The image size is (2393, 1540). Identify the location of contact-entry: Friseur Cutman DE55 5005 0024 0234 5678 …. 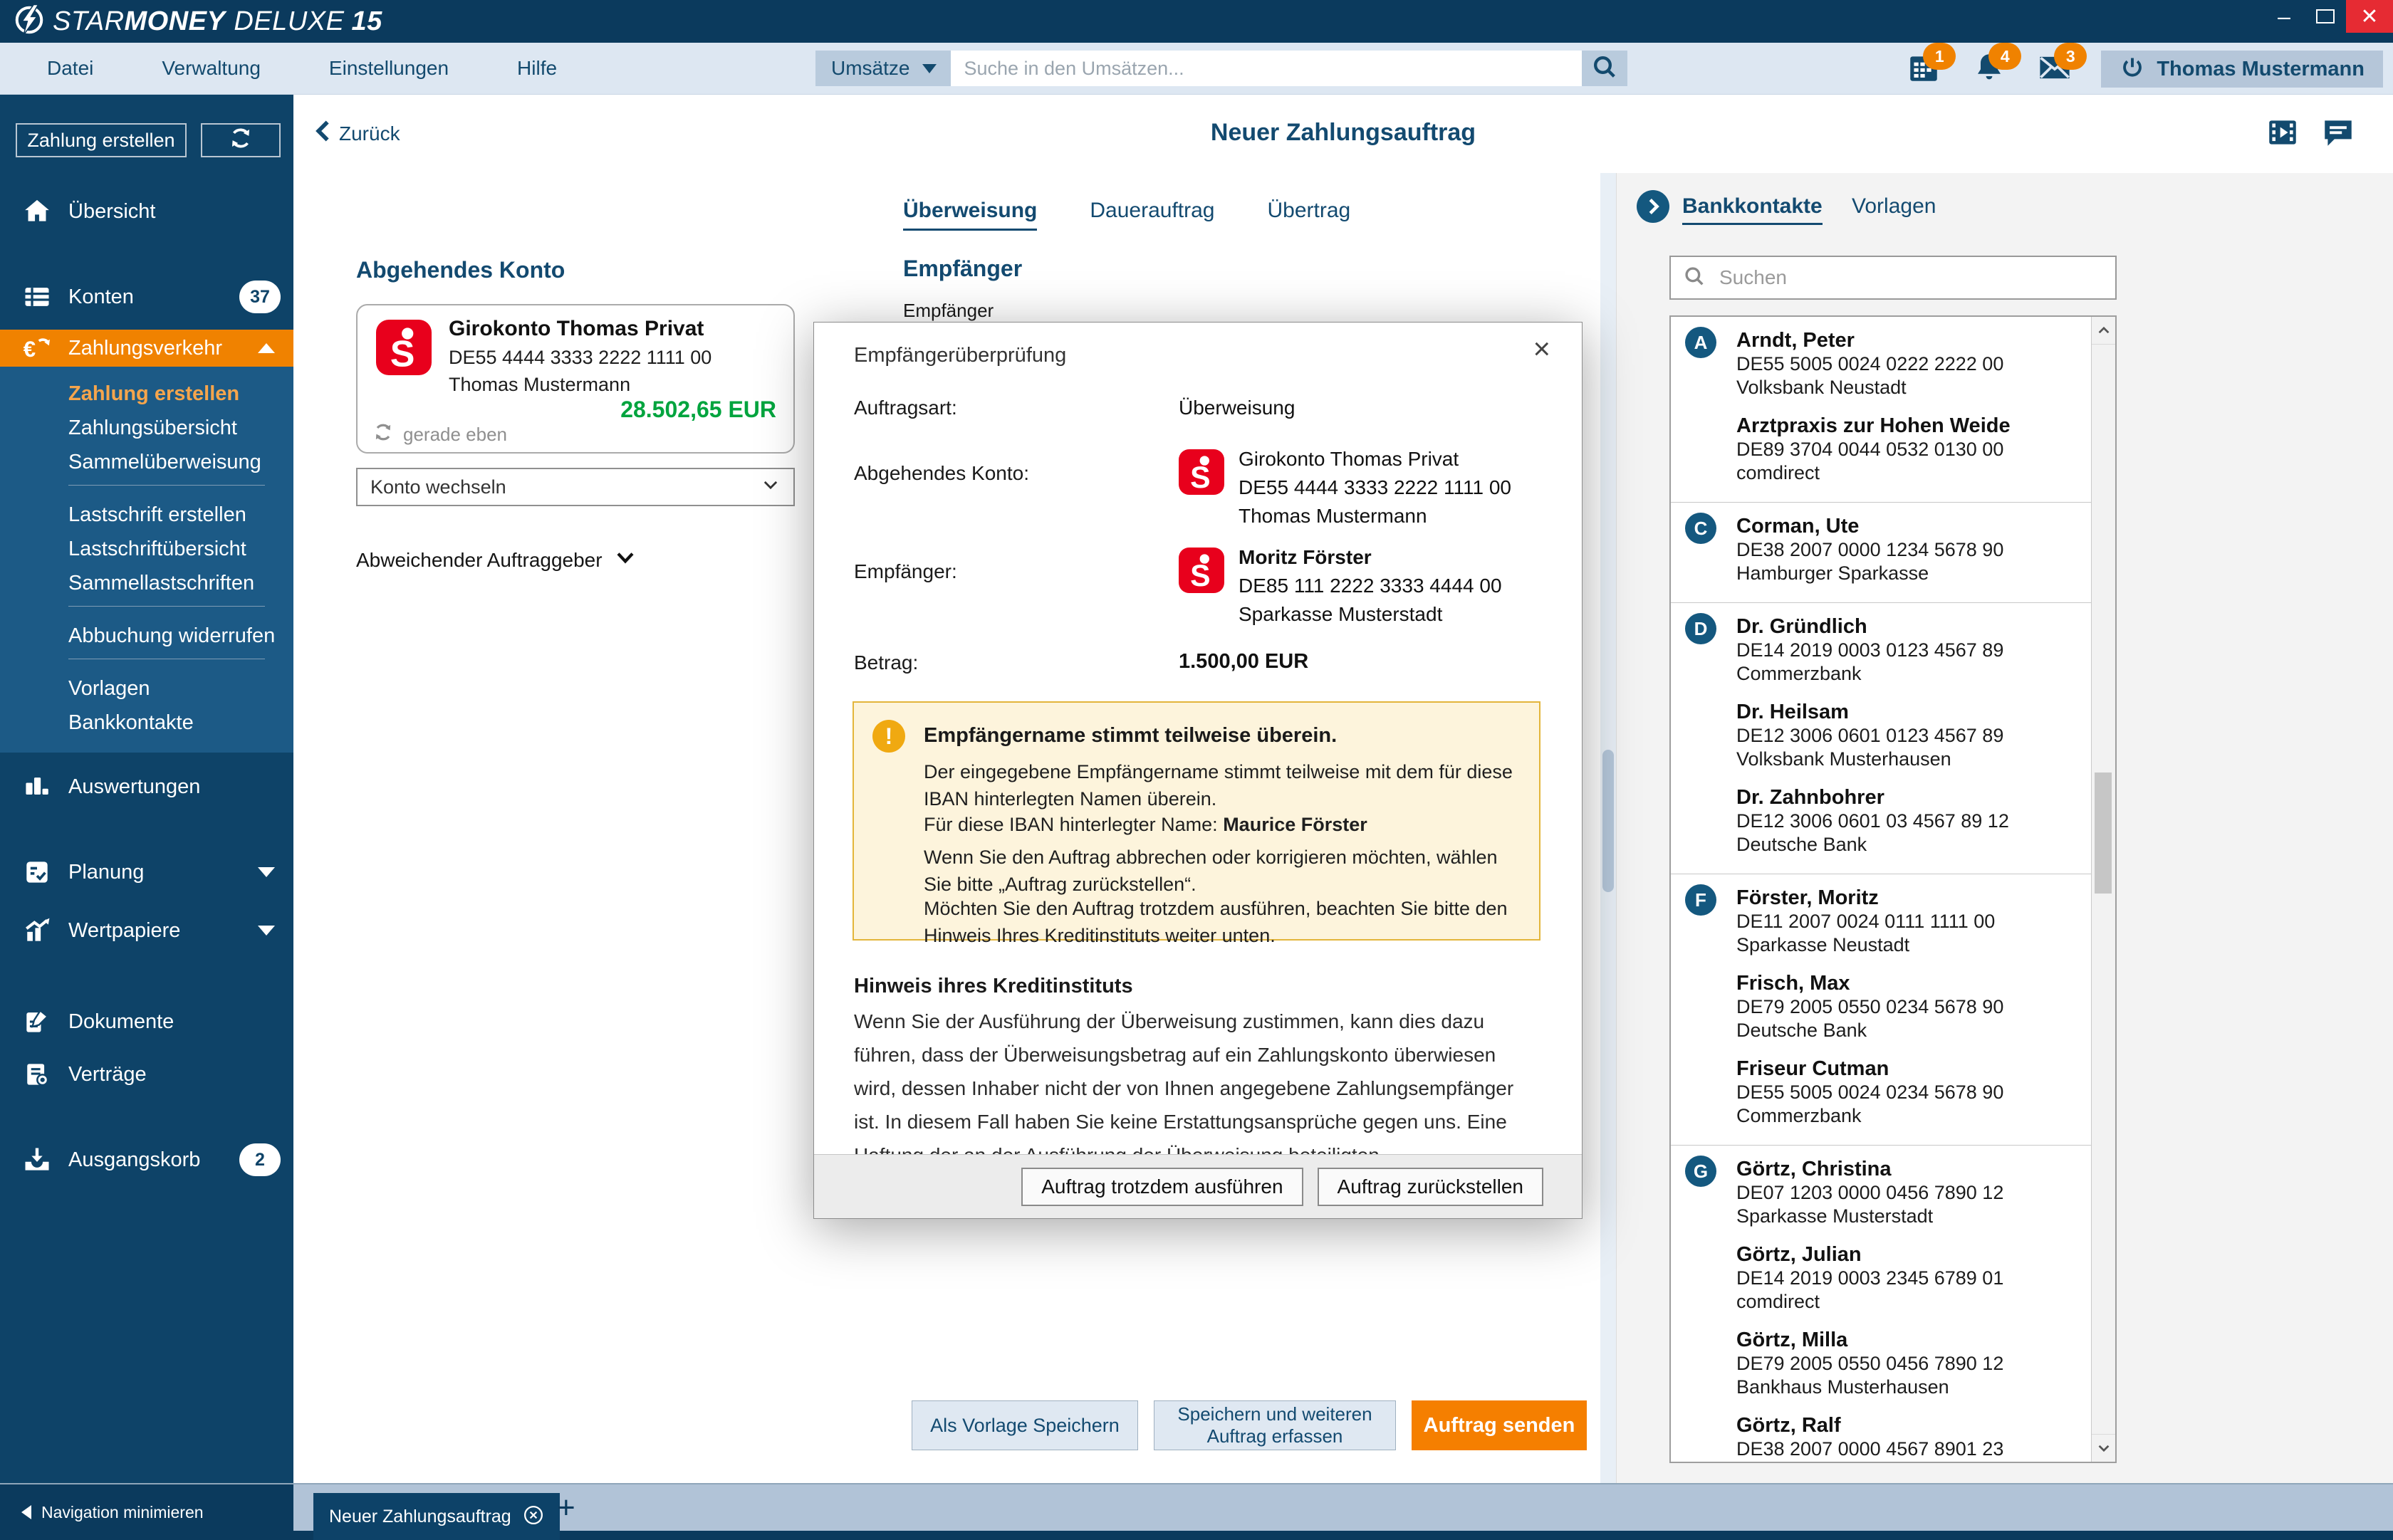
(1909, 1092).